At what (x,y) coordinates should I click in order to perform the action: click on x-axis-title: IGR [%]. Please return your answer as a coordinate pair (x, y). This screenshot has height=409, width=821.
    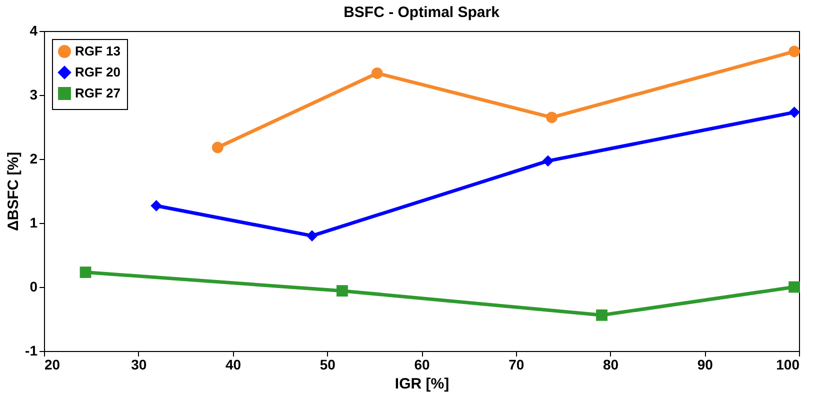
    Looking at the image, I should click on (422, 384).